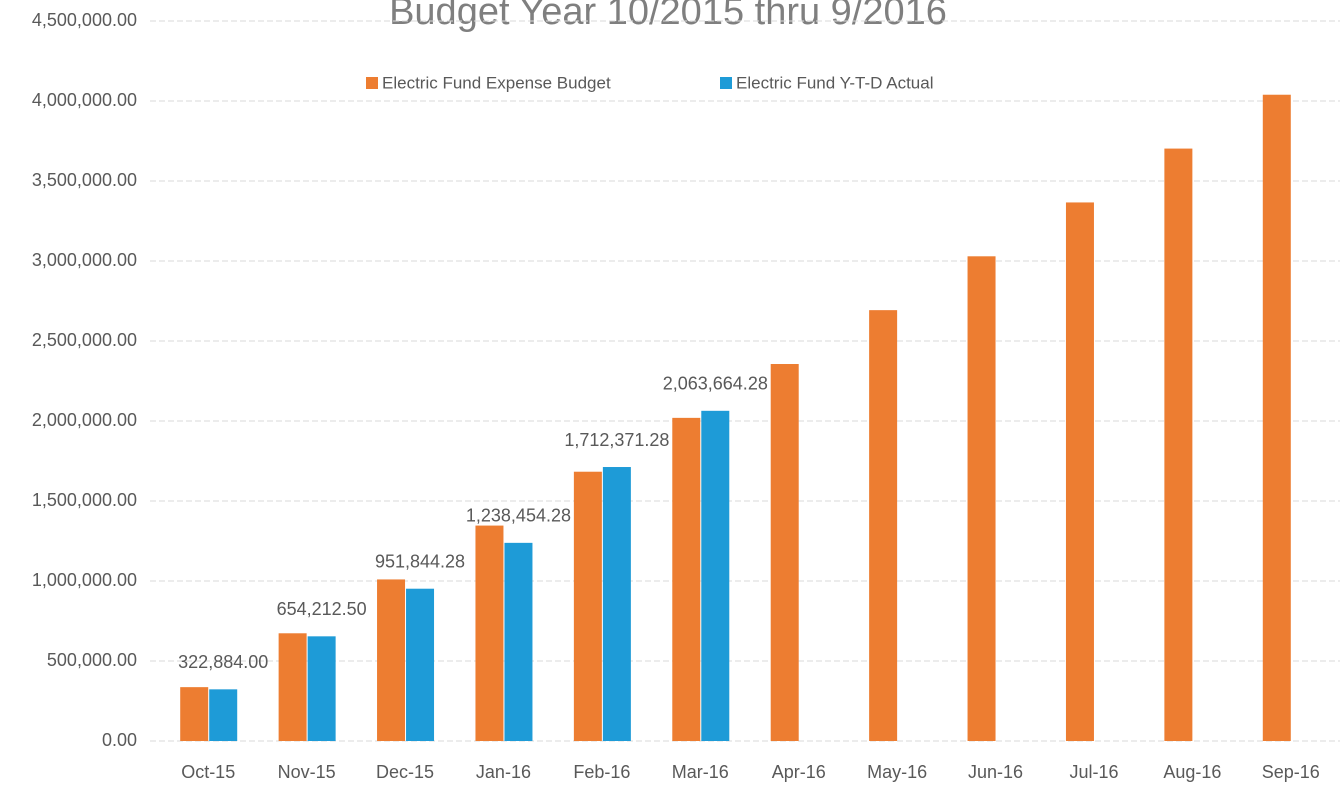  What do you see at coordinates (405, 772) in the screenshot?
I see `x-tick-label: Dec-15` at bounding box center [405, 772].